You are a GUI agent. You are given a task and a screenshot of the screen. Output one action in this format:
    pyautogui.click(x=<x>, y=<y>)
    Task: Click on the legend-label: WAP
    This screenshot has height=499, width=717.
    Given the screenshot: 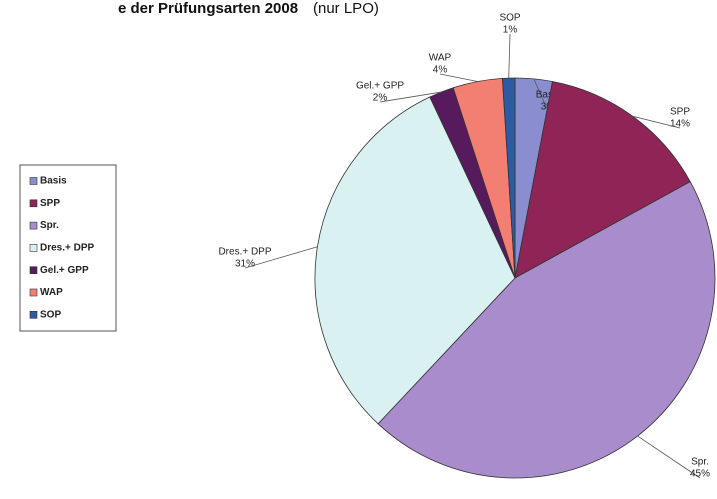 What is the action you would take?
    pyautogui.click(x=51, y=292)
    